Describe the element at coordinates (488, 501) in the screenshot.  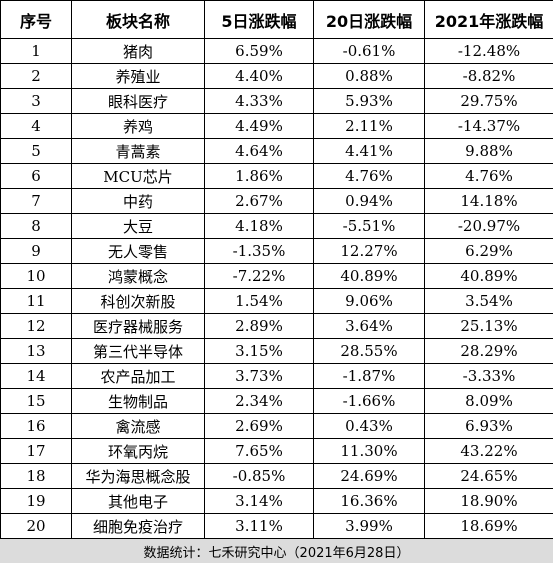
I see `change-2021: 18.90%` at that location.